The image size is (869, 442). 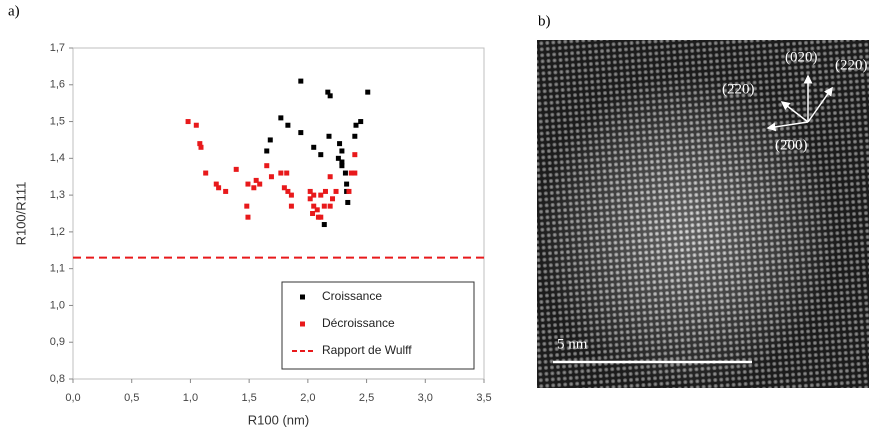 What do you see at coordinates (851, 65) in the screenshot?
I see `plane-label: (220)` at bounding box center [851, 65].